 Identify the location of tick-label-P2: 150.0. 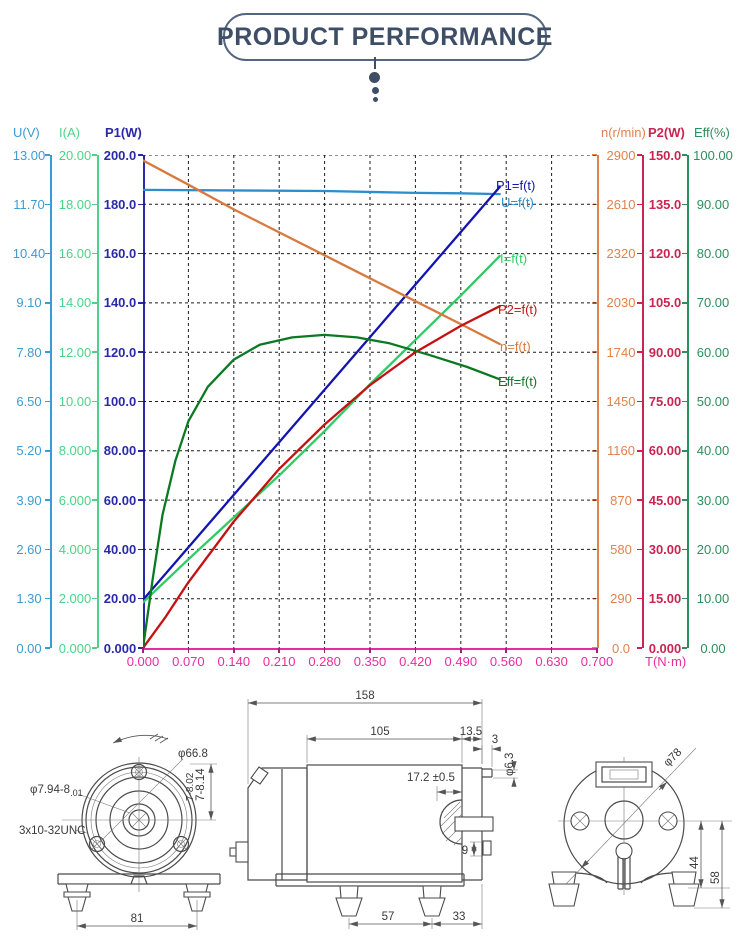
(665, 155).